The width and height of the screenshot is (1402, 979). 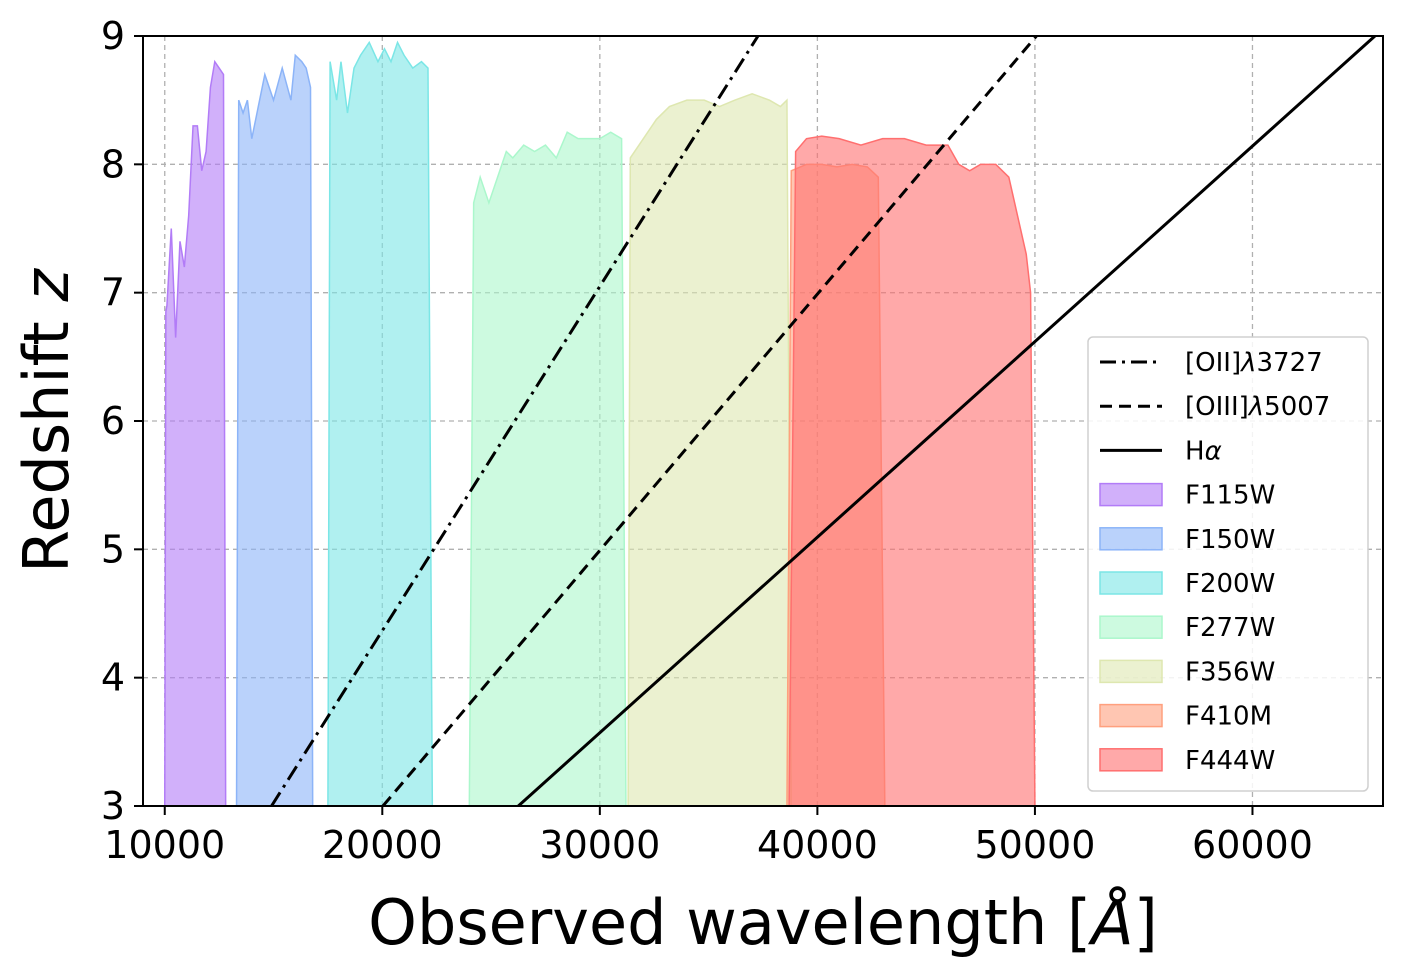 What do you see at coordinates (113, 806) in the screenshot?
I see `y-tick-label: 3` at bounding box center [113, 806].